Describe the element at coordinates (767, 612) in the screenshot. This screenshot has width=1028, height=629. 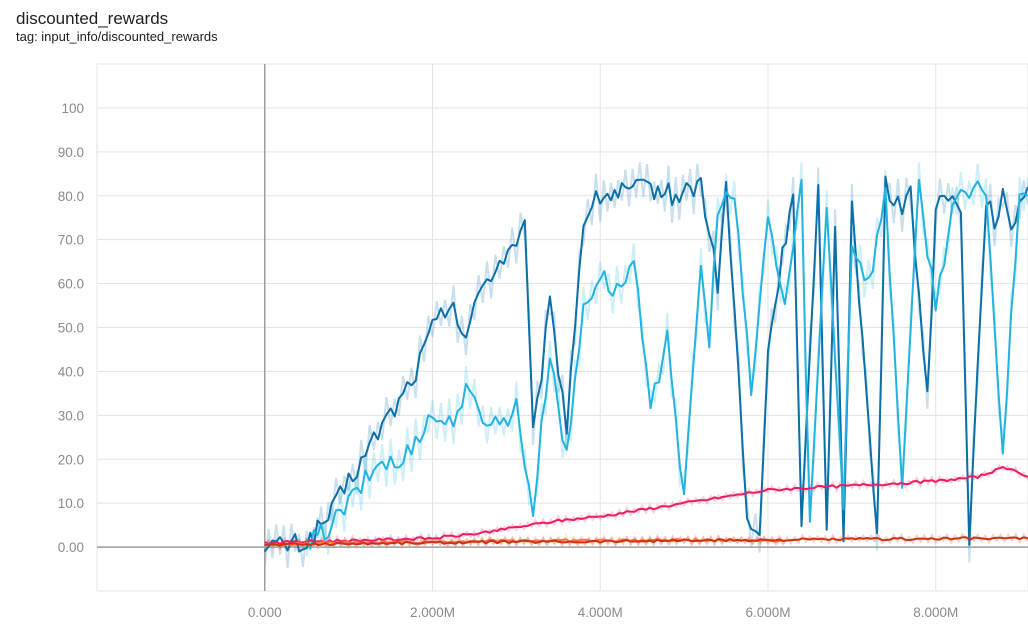
I see `x-tick-label: 6.000M` at that location.